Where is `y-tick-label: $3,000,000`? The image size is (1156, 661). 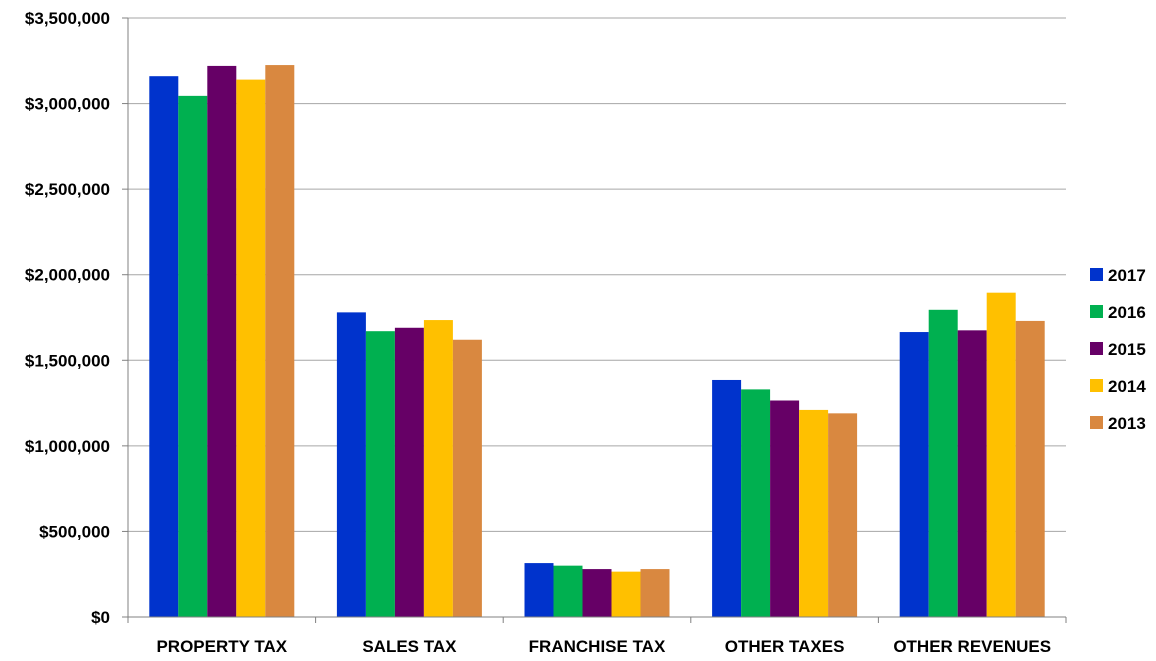
y-tick-label: $3,000,000 is located at coordinates (67, 104).